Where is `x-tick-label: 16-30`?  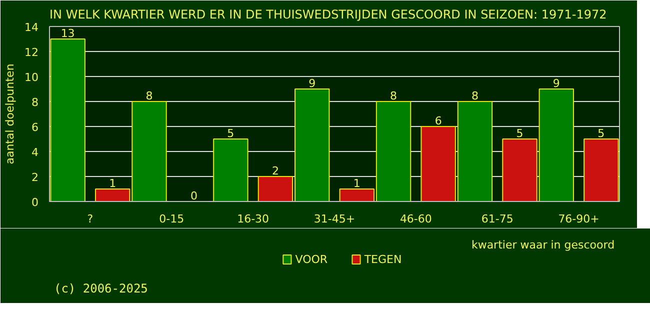
x-tick-label: 16-30 is located at coordinates (253, 219).